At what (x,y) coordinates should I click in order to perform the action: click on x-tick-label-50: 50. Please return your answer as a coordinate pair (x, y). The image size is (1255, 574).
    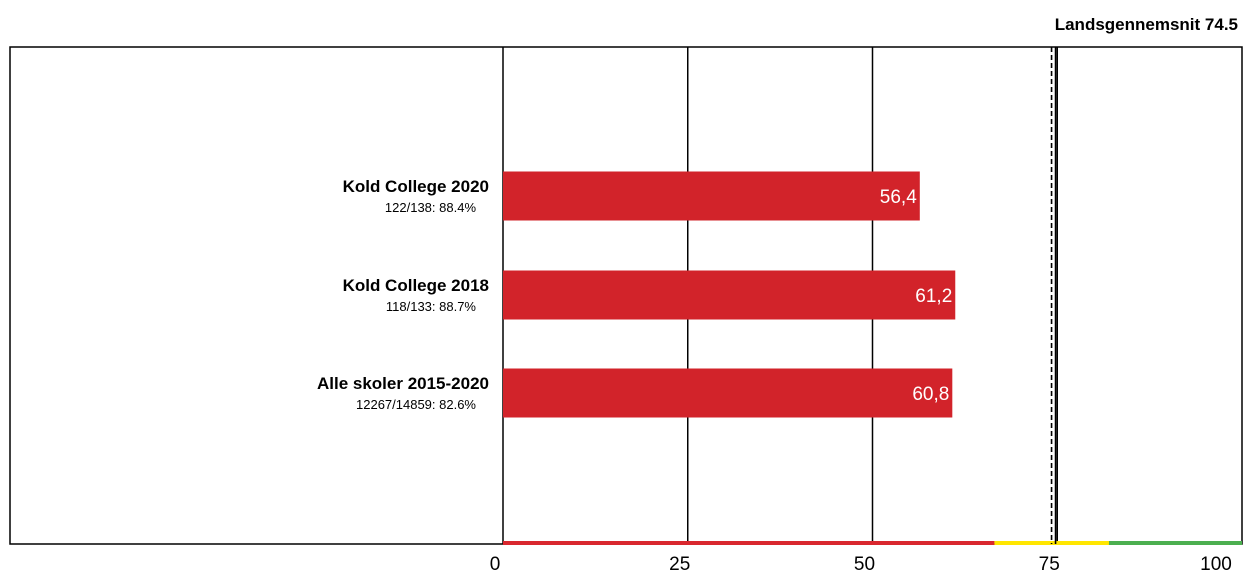
    Looking at the image, I should click on (864, 564).